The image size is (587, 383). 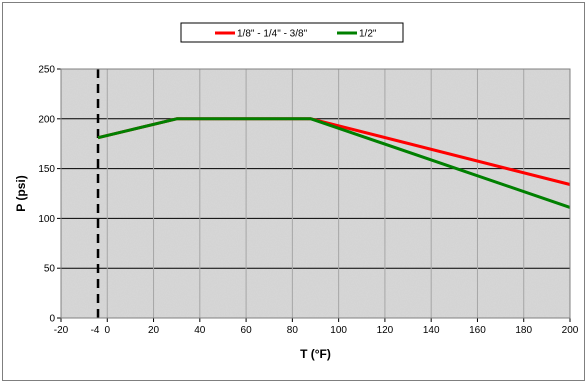 What do you see at coordinates (50, 269) in the screenshot?
I see `y-tick-label-1: 50` at bounding box center [50, 269].